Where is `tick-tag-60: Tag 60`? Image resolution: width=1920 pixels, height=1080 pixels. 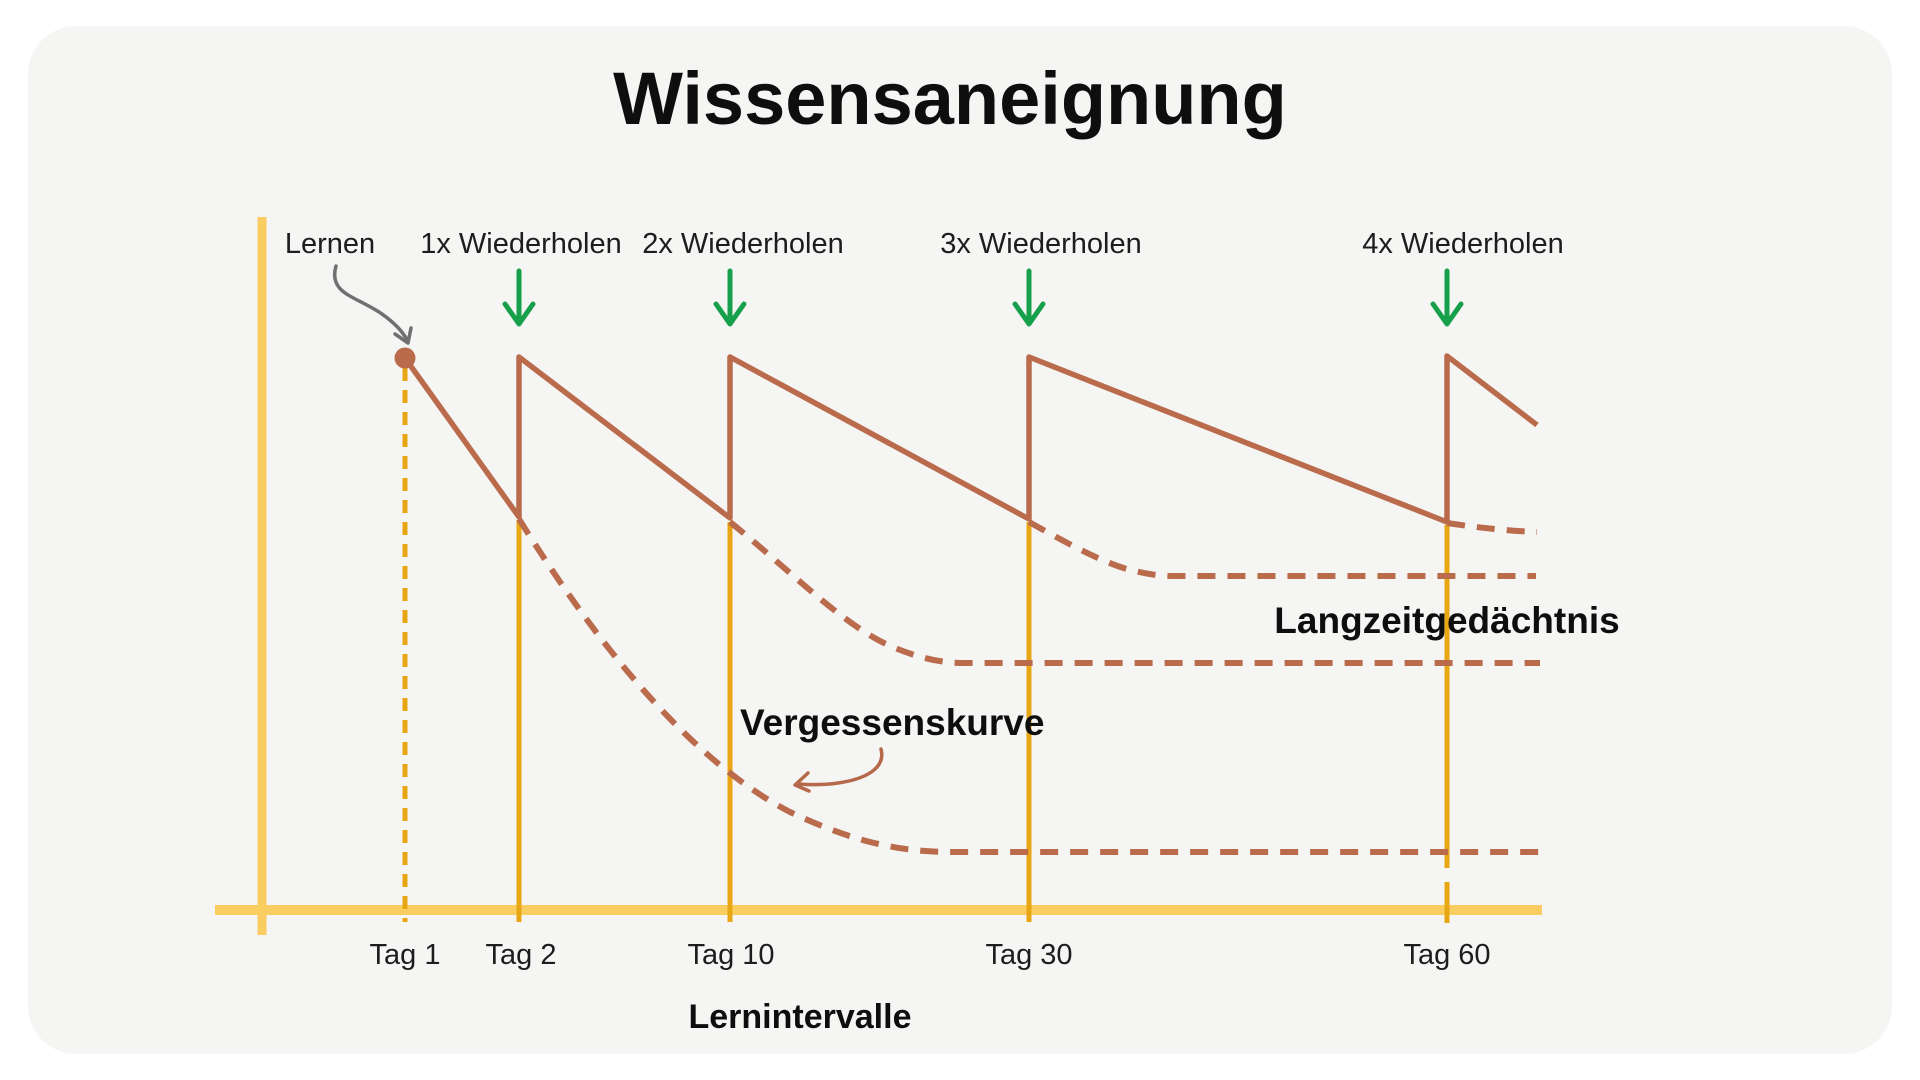
tick-tag-60: Tag 60 is located at coordinates (1447, 955).